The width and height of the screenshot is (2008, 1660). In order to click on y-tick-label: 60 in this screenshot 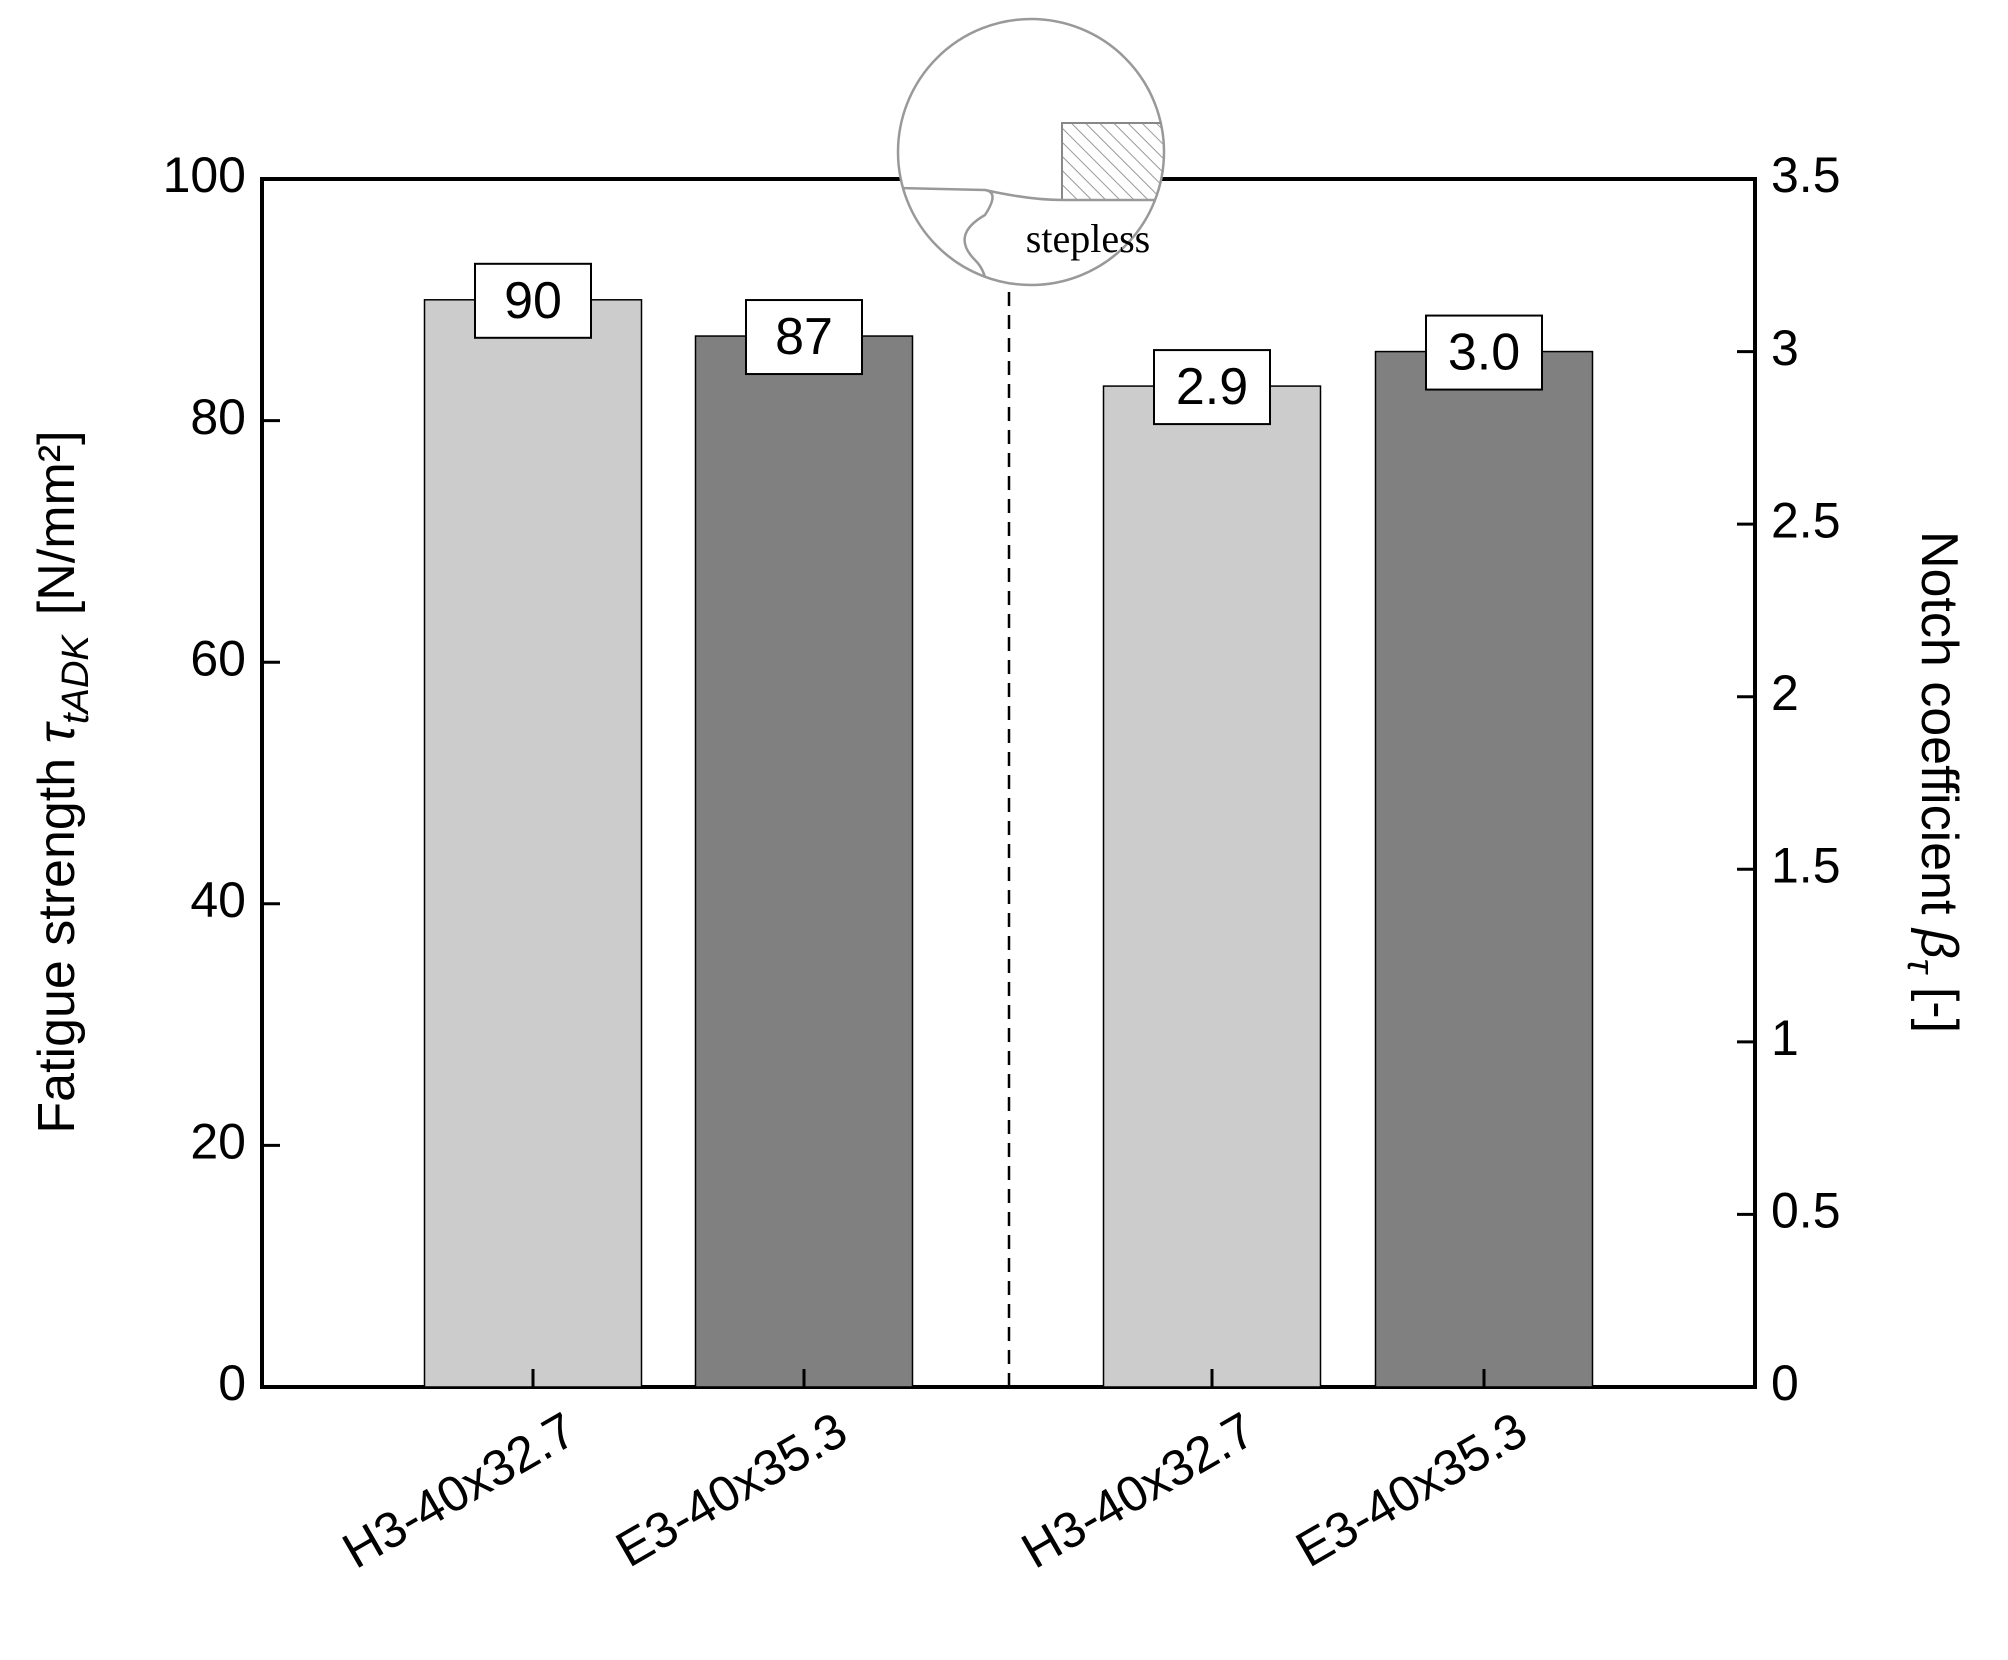, I will do `click(218, 658)`.